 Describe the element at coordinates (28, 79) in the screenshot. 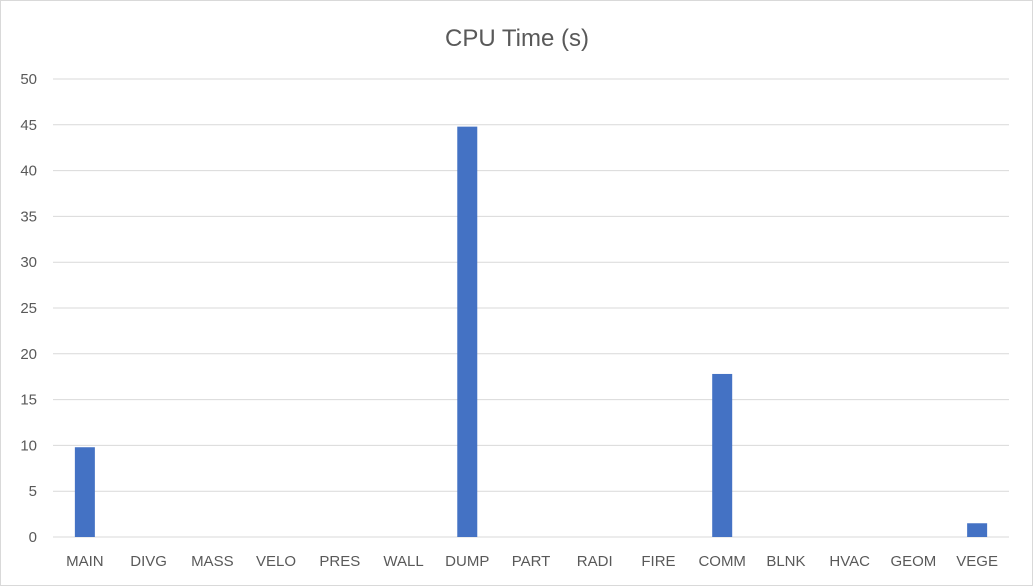

I see `y-tick-label: 50` at that location.